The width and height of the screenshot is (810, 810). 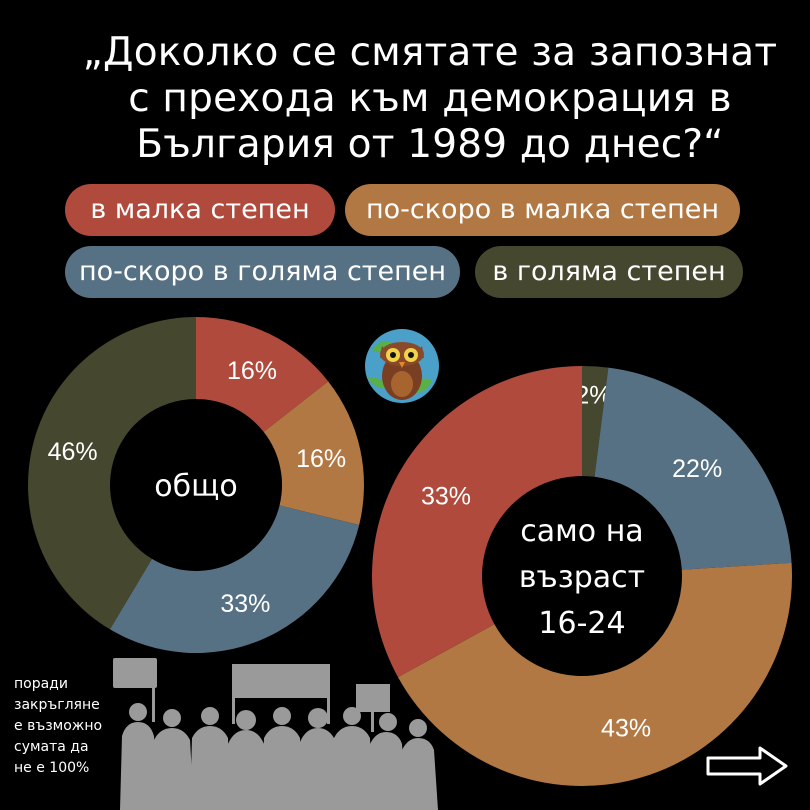 I want to click on title-line: с прехода към демокрация в, so click(x=430, y=98).